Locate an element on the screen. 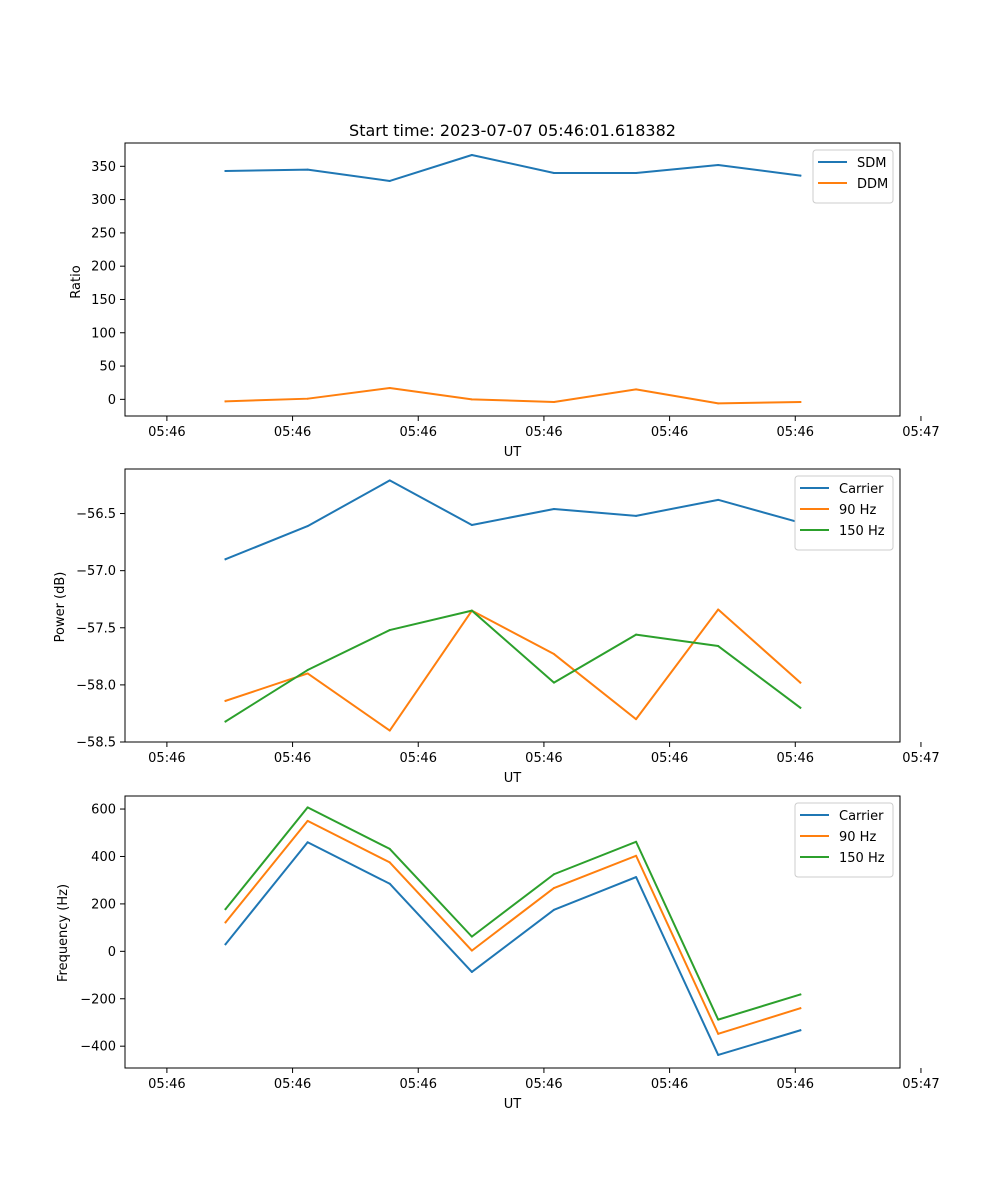  frequency-legend-box is located at coordinates (844, 840).